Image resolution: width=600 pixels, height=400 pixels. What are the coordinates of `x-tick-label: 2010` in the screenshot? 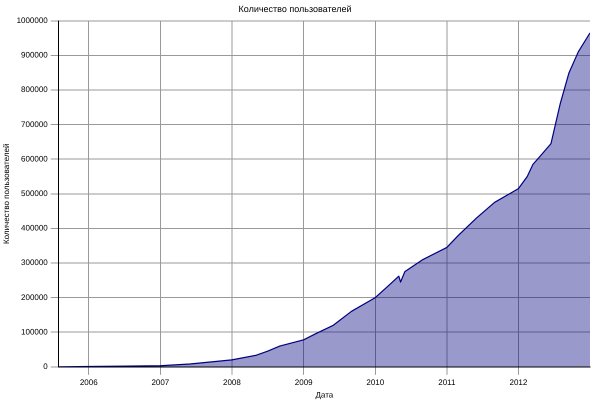 It's located at (375, 382).